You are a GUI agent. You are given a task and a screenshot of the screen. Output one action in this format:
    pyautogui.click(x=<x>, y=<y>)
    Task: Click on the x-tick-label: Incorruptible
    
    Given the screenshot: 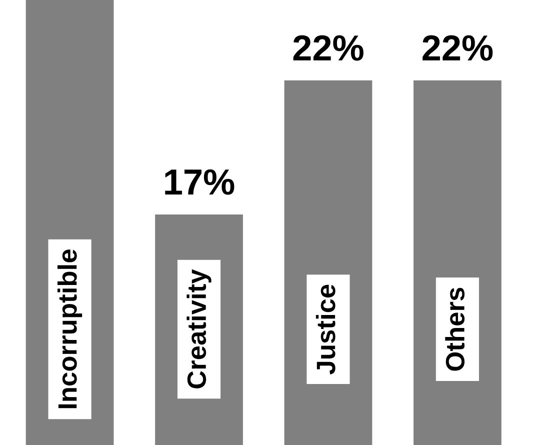 What is the action you would take?
    pyautogui.click(x=69, y=329)
    